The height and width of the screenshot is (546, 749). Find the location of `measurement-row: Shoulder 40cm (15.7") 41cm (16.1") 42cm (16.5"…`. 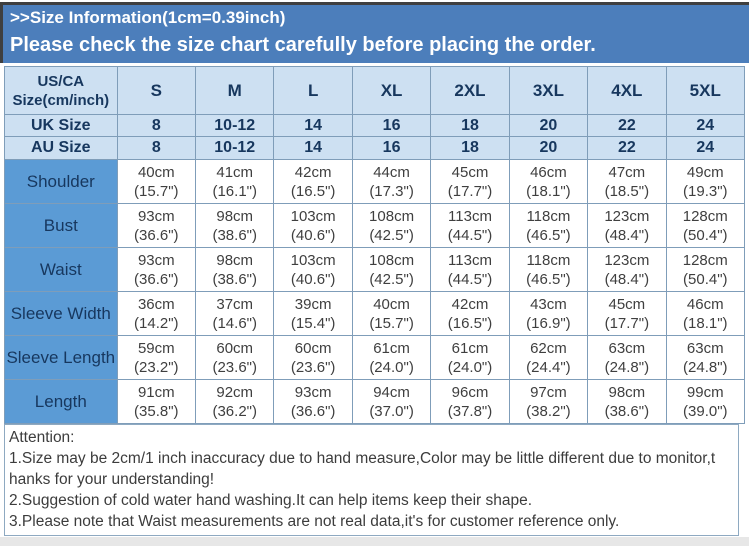

measurement-row: Shoulder 40cm (15.7") 41cm (16.1") 42cm (16.5"… is located at coordinates (375, 181).